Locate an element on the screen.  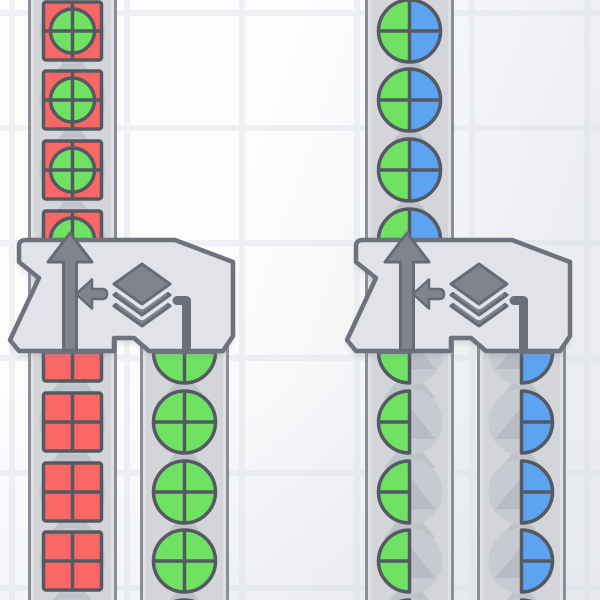
stacker-machine-left is located at coordinates (121, 293).